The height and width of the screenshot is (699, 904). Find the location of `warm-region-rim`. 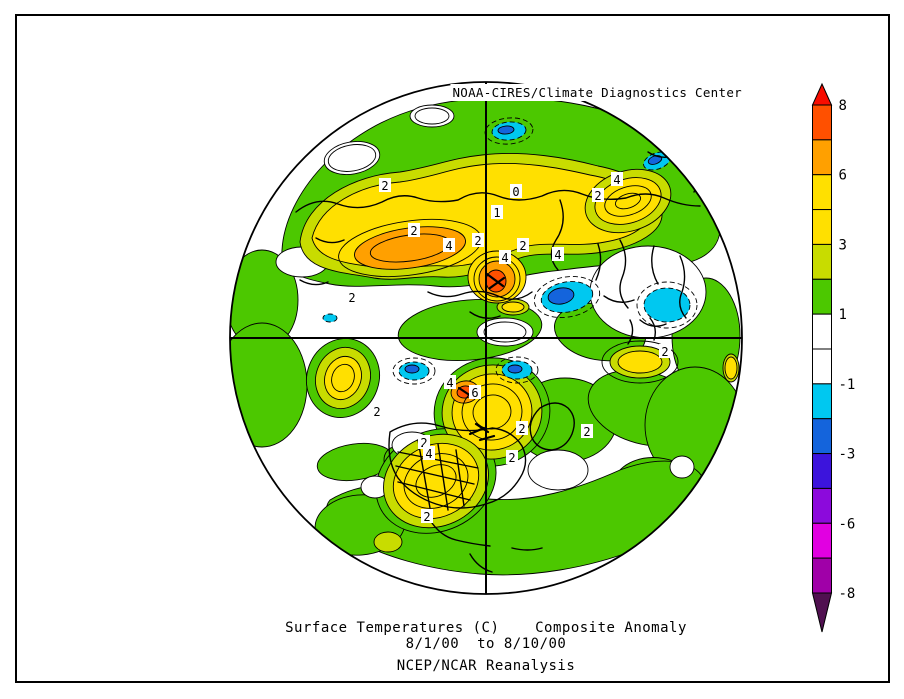

warm-region-rim is located at coordinates (388, 542).